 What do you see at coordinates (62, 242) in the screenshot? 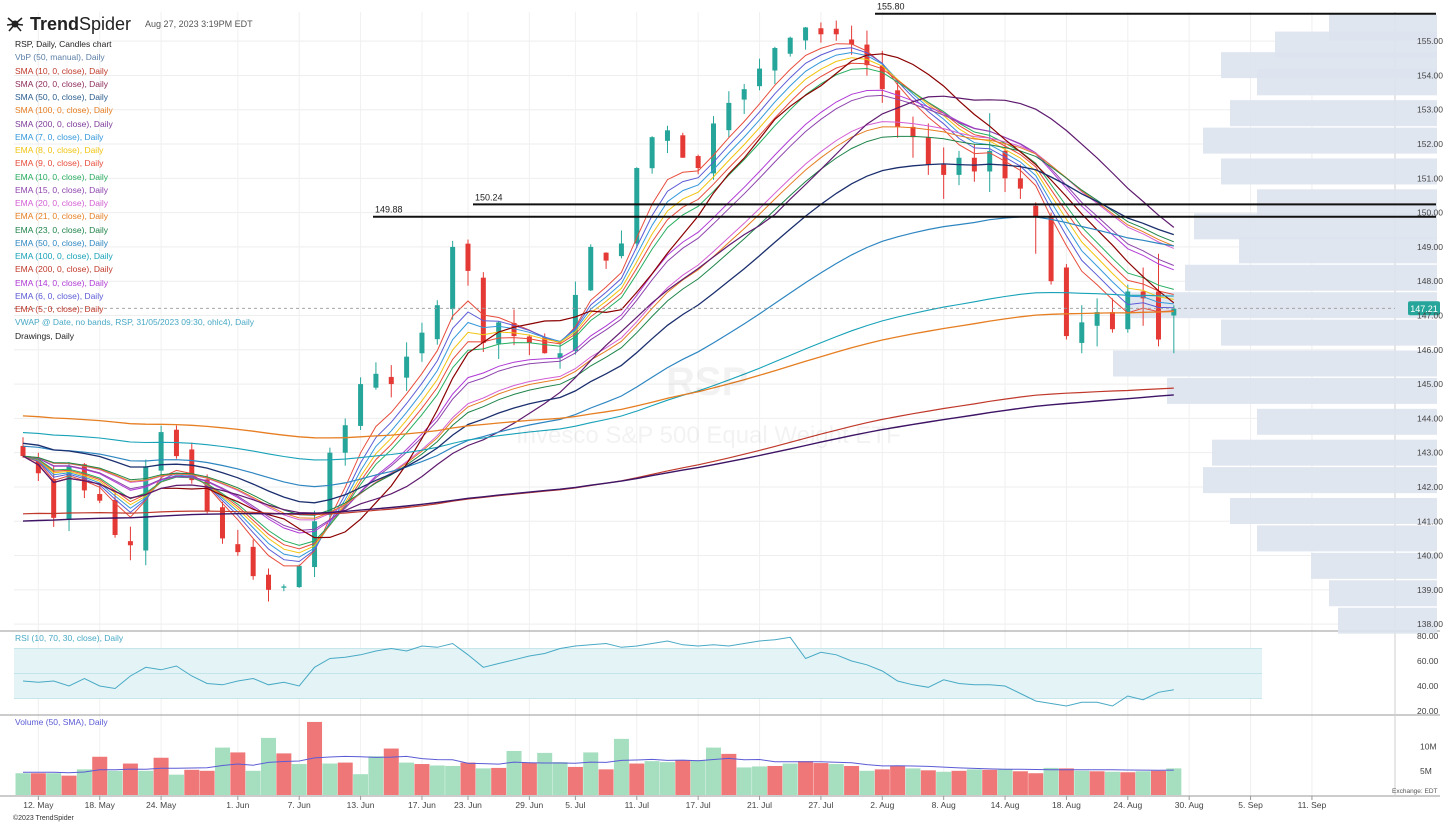
I see `legend-item: EMA (50, 0, close), Daily` at bounding box center [62, 242].